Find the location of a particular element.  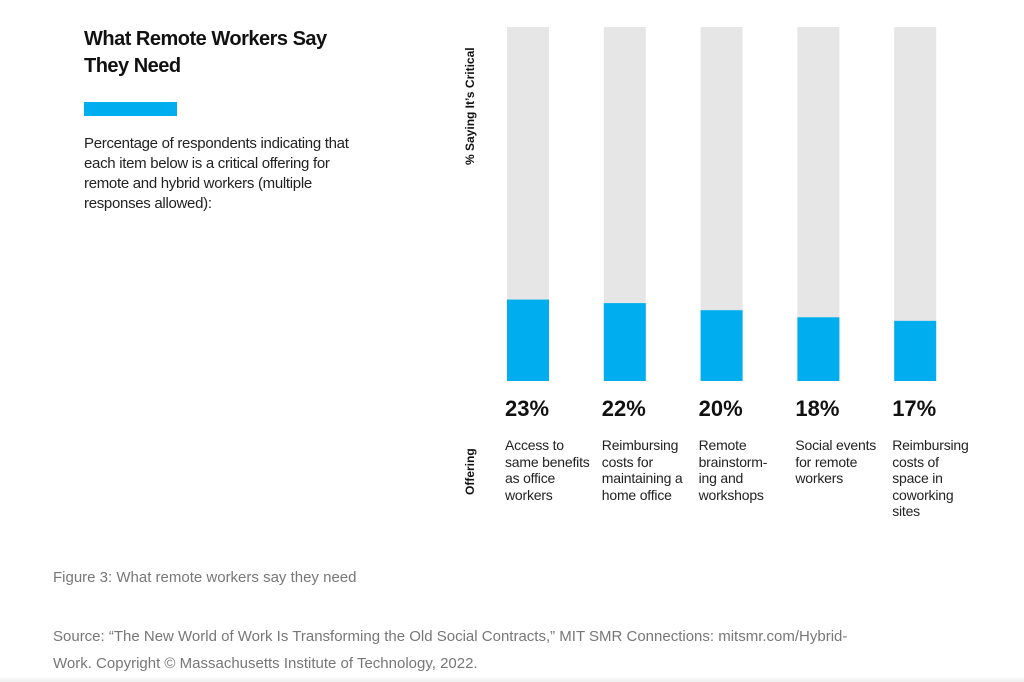

x-axis-label: Offering is located at coordinates (470, 471).